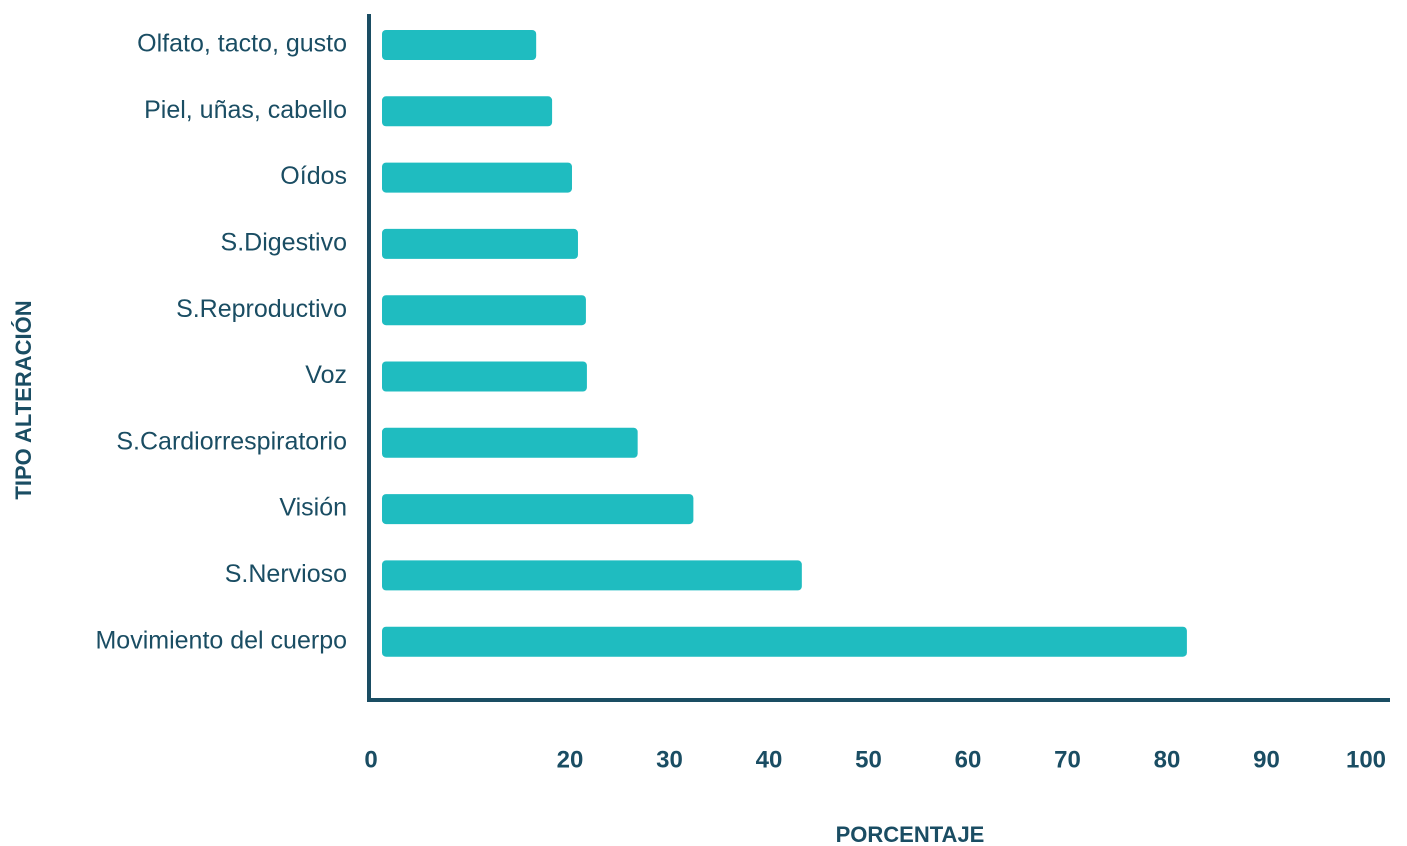 The image size is (1407, 846). What do you see at coordinates (286, 574) in the screenshot?
I see `y-tick-label: S.Nervioso` at bounding box center [286, 574].